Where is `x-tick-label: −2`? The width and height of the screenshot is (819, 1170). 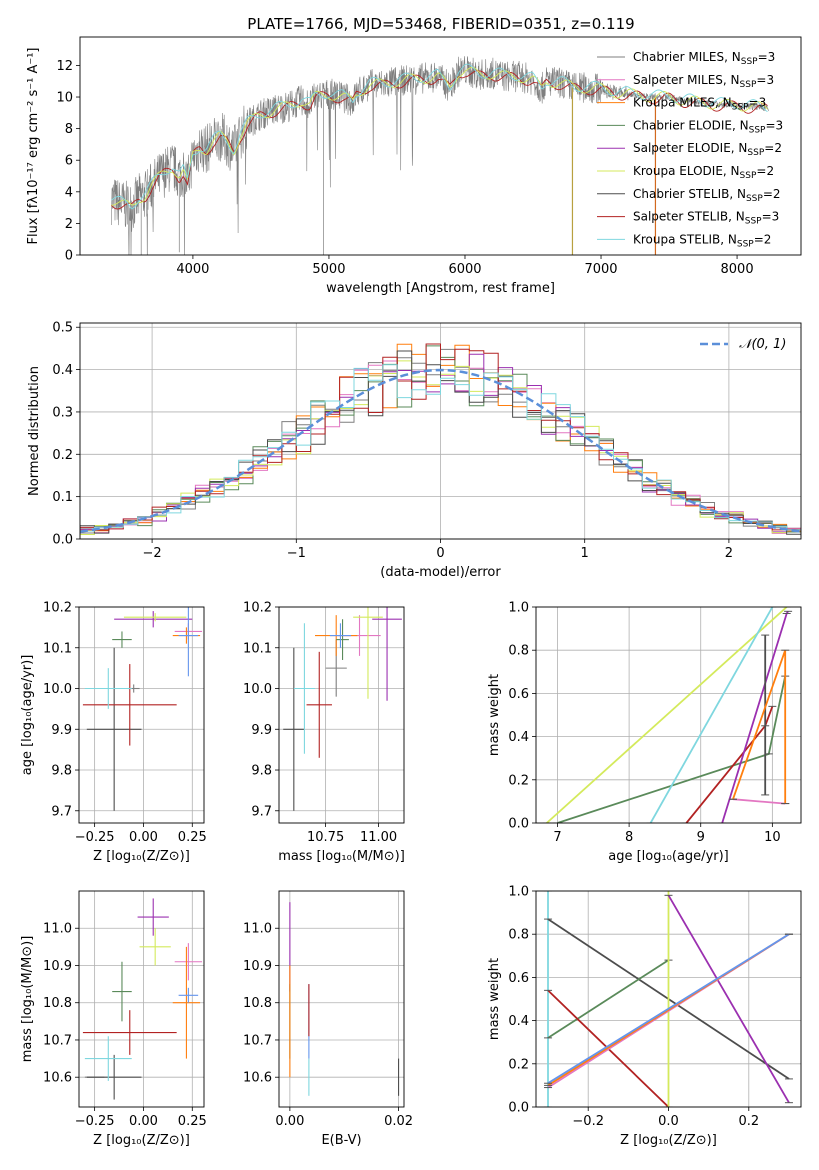
x-tick-label: −2 is located at coordinates (152, 553).